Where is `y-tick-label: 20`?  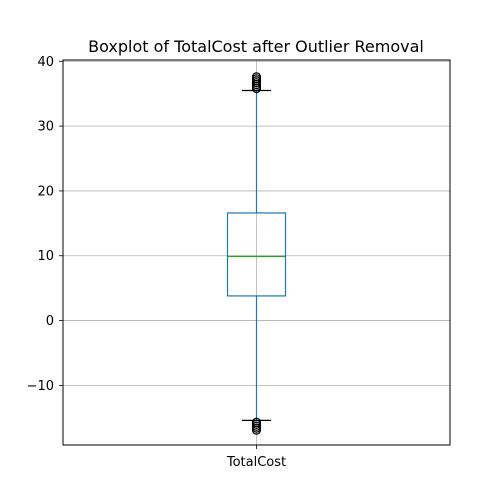
y-tick-label: 20 is located at coordinates (45, 191).